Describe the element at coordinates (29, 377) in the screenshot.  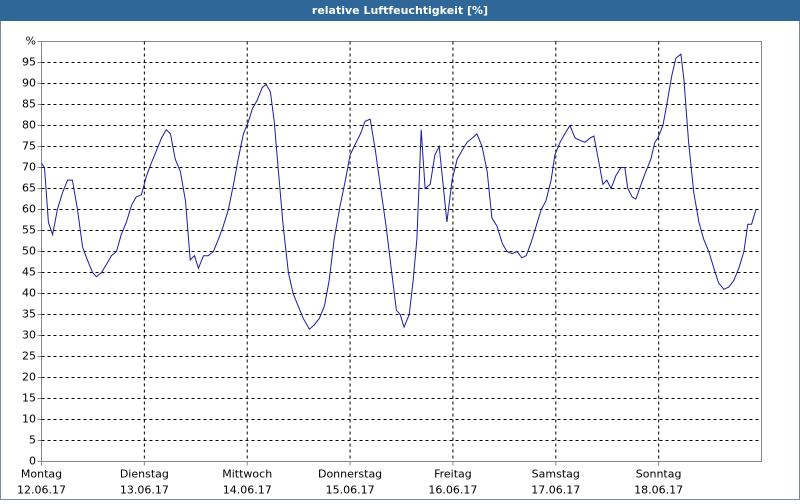
I see `y-tick-label: 20` at that location.